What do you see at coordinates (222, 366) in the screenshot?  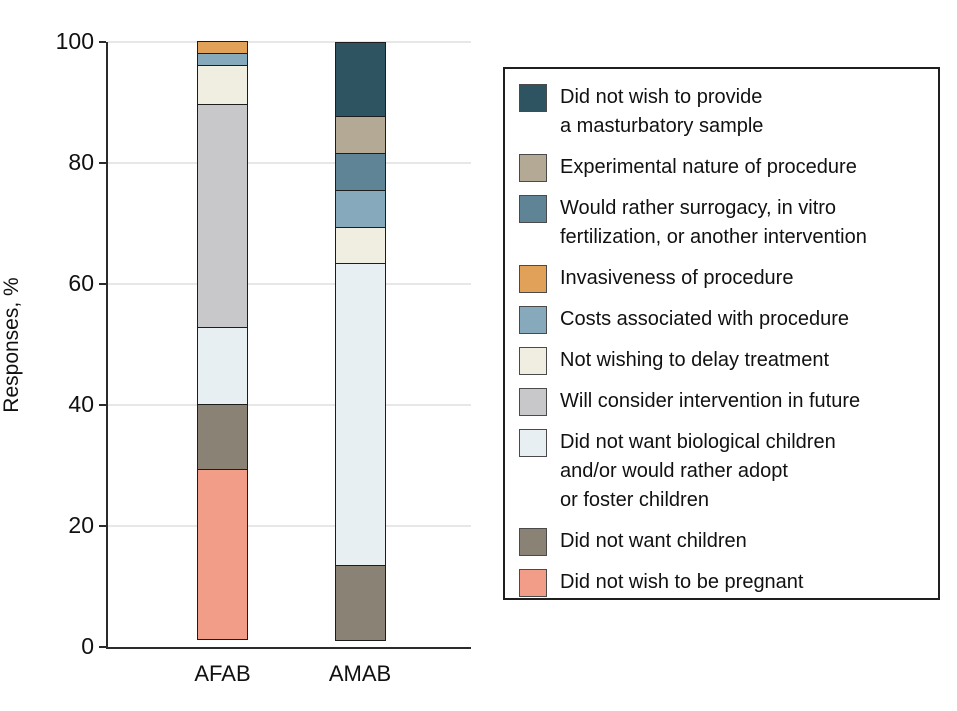 I see `bar-segment-afab-biological` at bounding box center [222, 366].